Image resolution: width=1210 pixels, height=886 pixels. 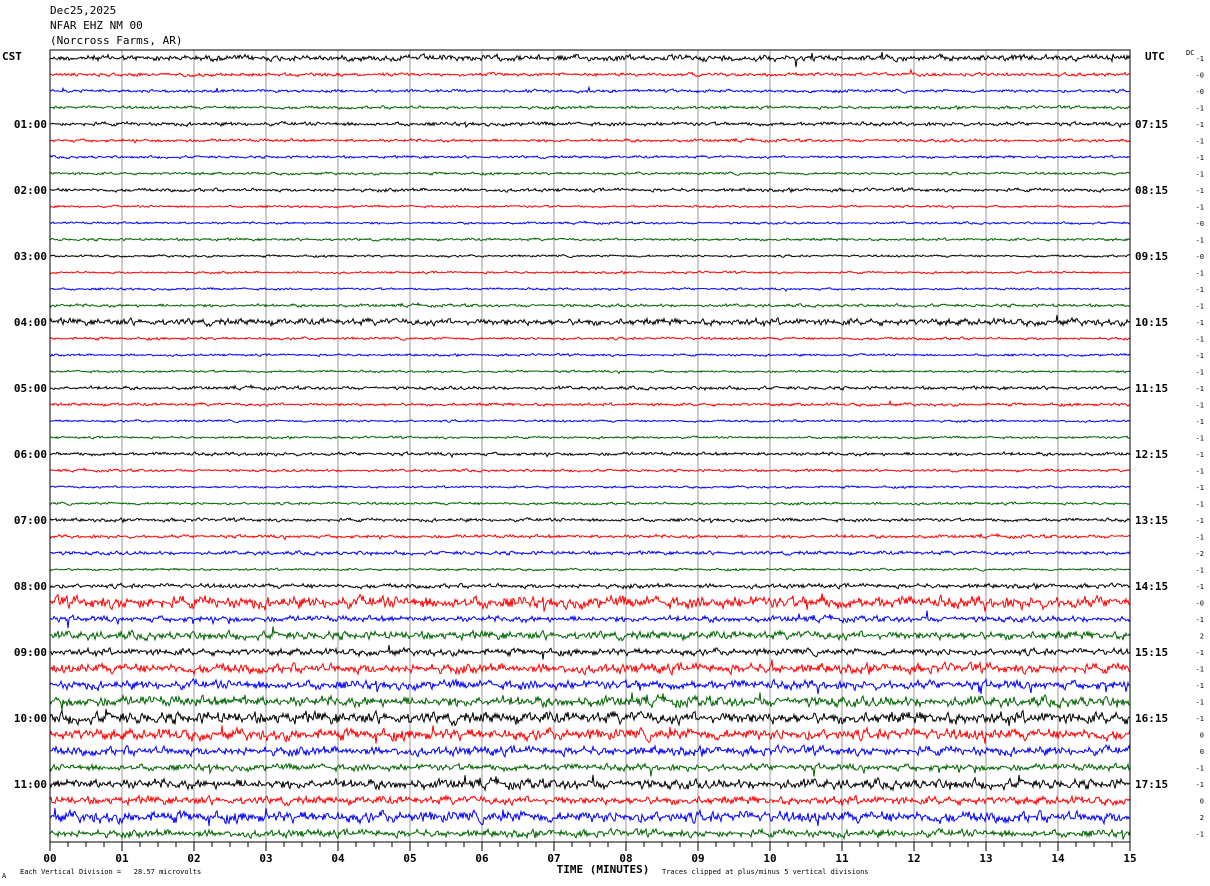 I want to click on utc-hour-label: 11:15, so click(x=1151, y=388).